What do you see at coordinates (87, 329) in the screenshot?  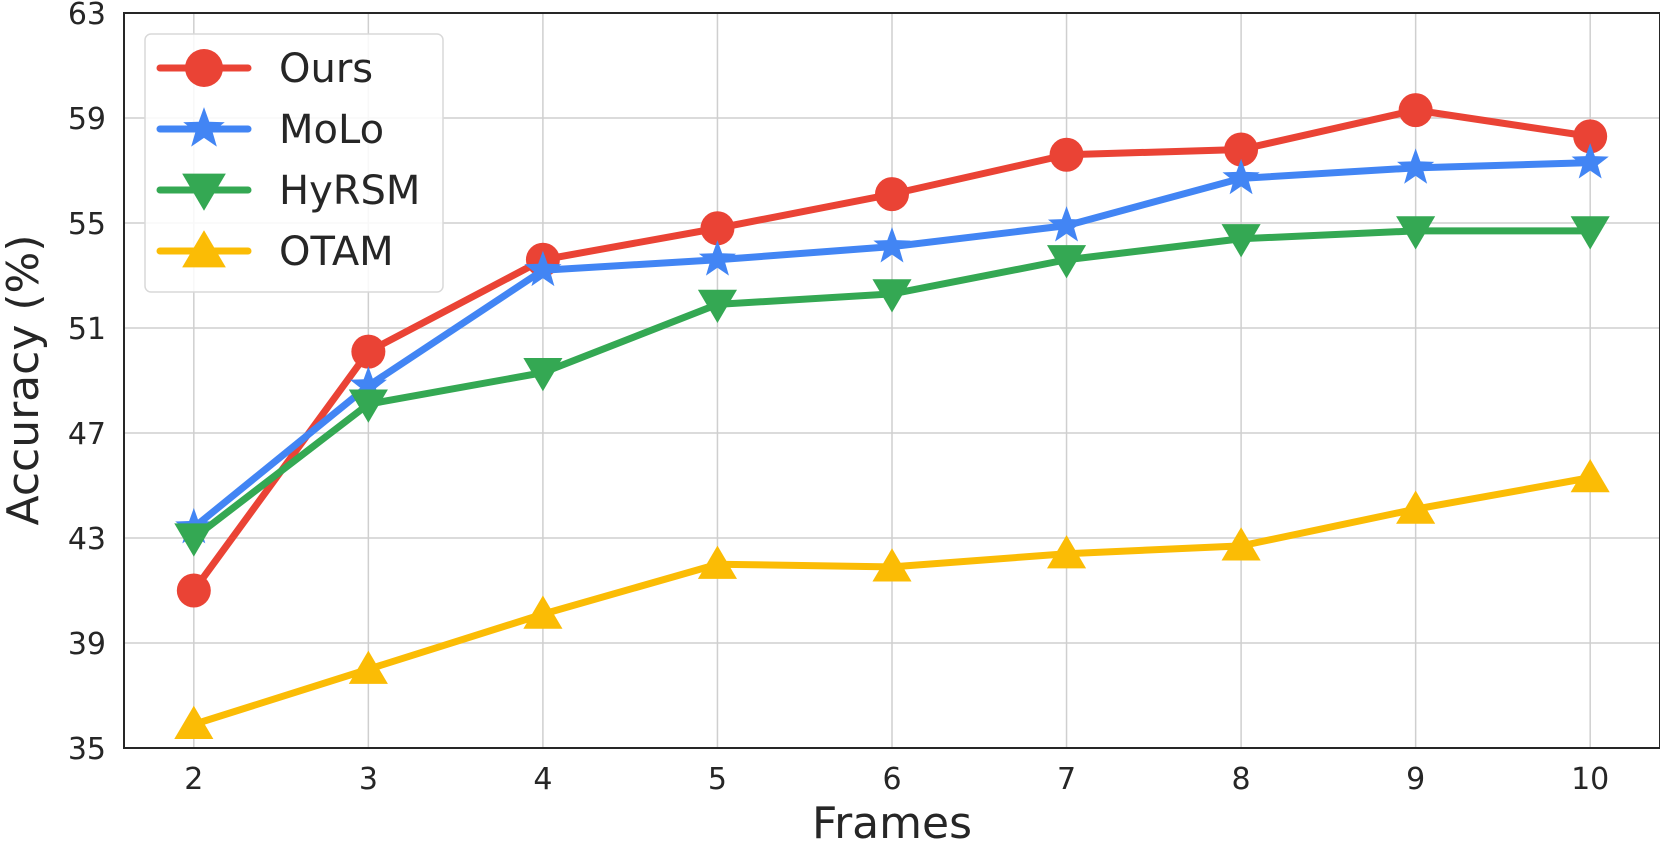 I see `y-tick-label: 51` at bounding box center [87, 329].